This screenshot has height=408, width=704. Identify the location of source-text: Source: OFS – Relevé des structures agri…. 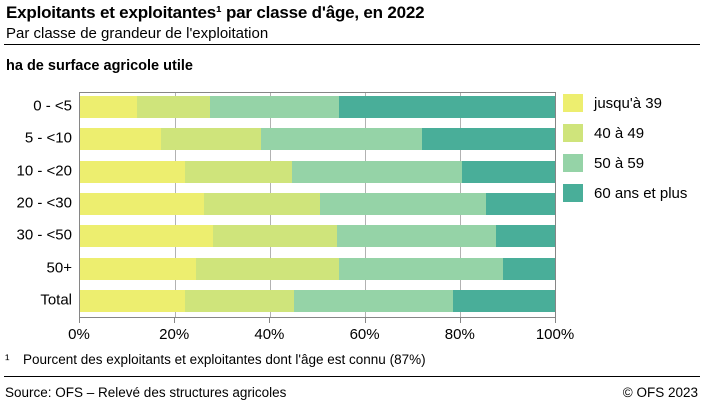
(146, 392).